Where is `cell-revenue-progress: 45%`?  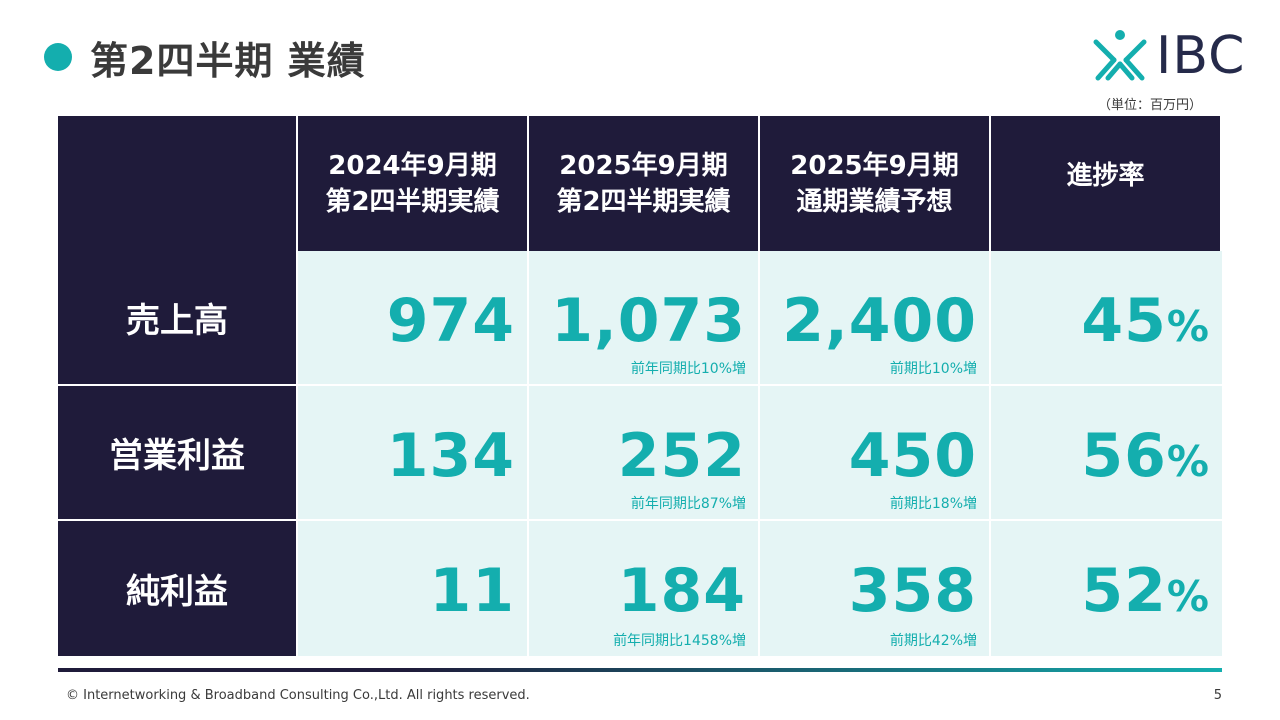 cell-revenue-progress: 45% is located at coordinates (1106, 318).